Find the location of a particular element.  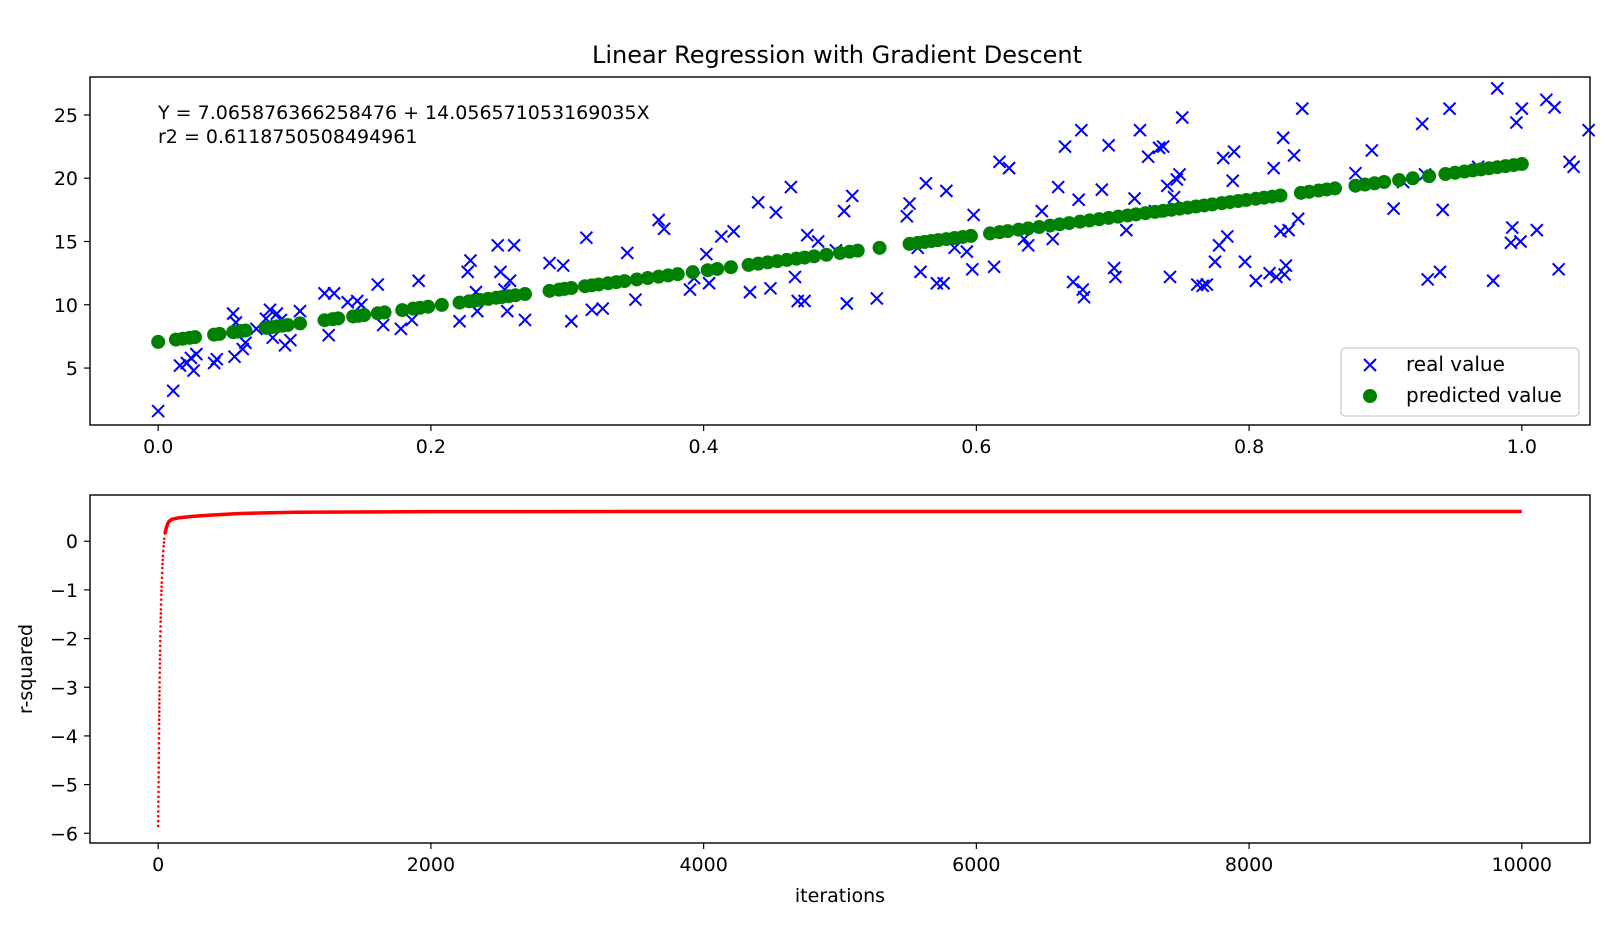

y-tick-label: −2 is located at coordinates (64, 640).